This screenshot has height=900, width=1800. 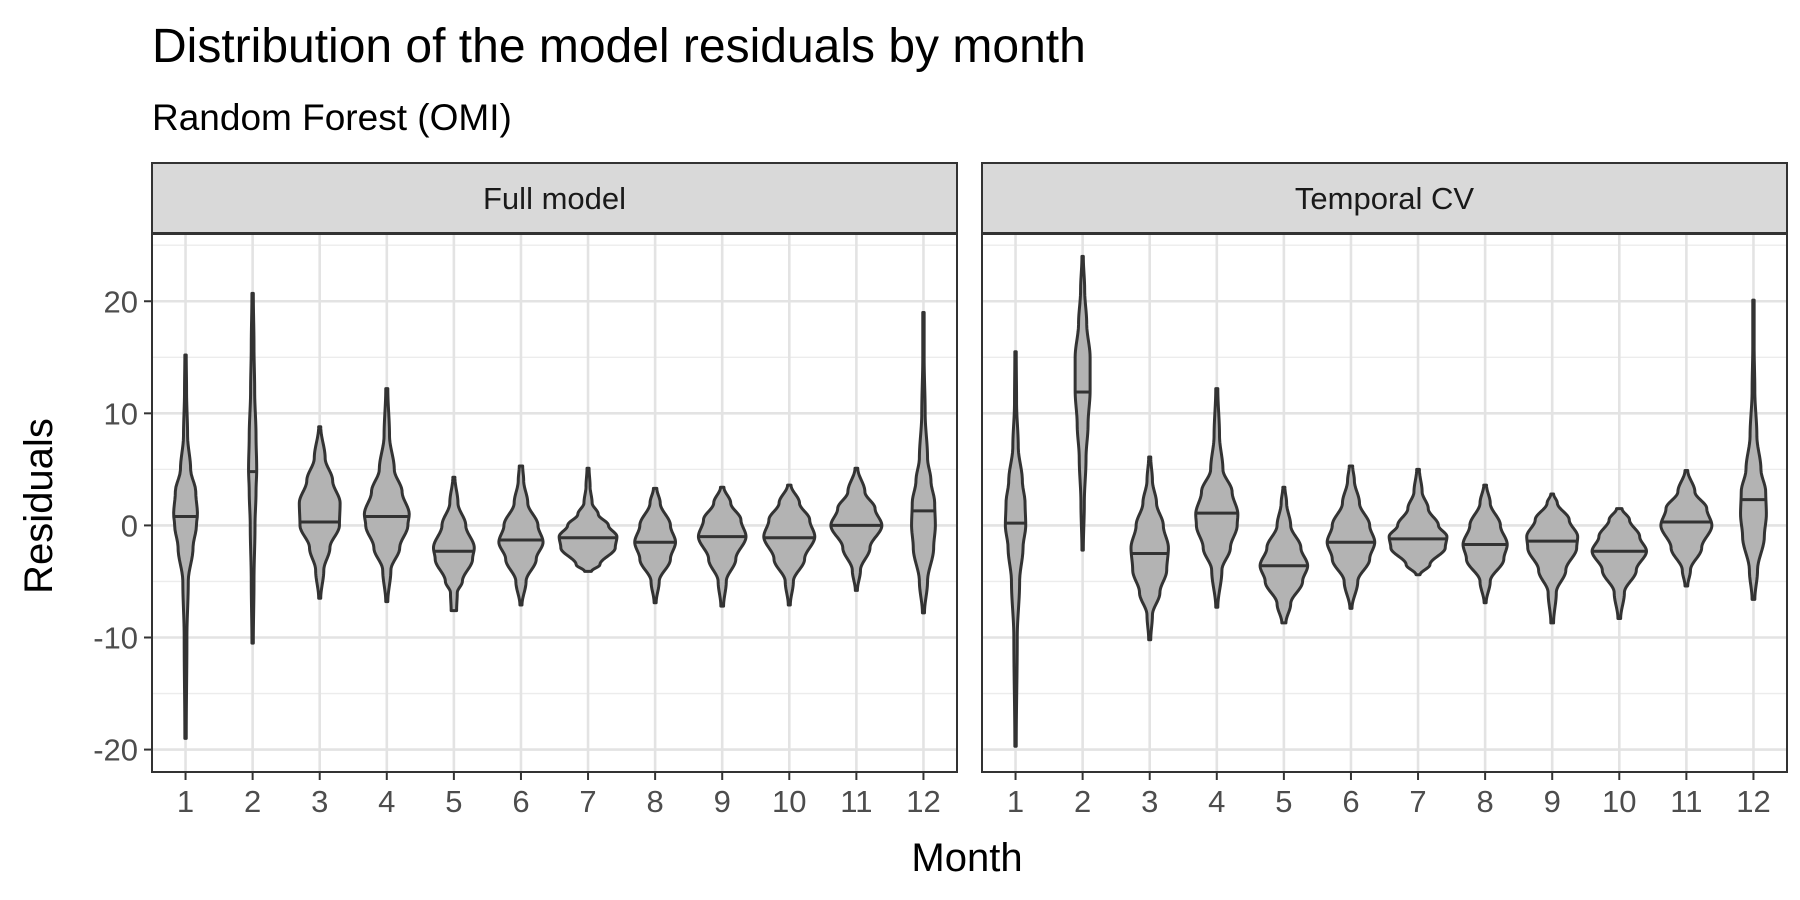 I want to click on x-axis-title: Month, so click(x=966, y=858).